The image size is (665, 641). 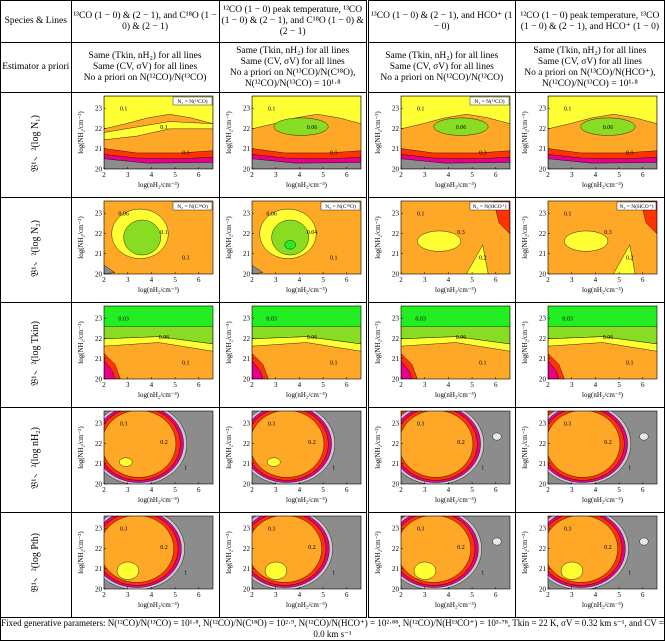 I want to click on row-label-cell: 𝔅¹ᐟ²(log Tkin), so click(x=36, y=355).